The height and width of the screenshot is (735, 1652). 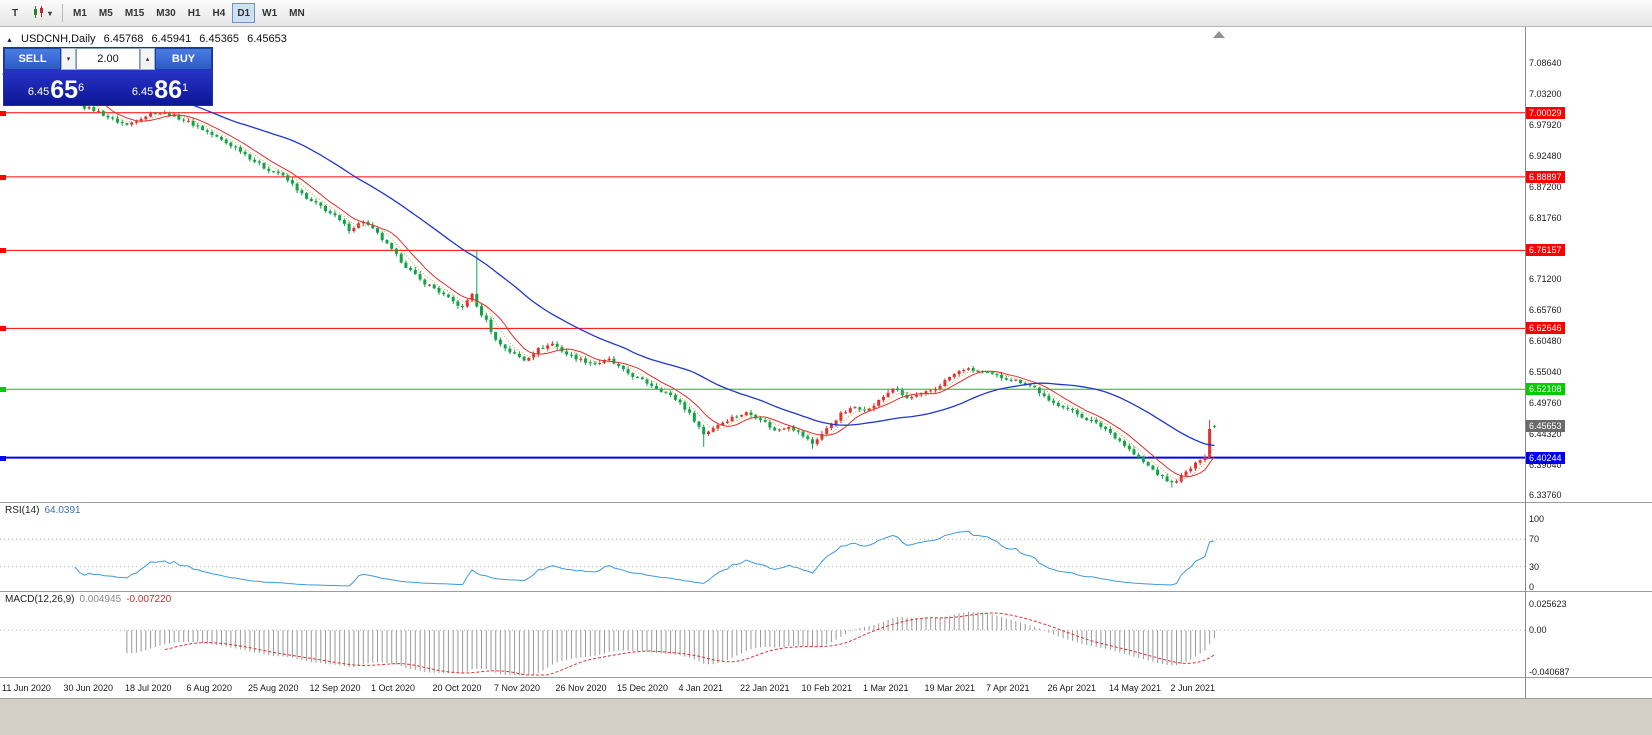 I want to click on sell-button: SELL, so click(x=32, y=59).